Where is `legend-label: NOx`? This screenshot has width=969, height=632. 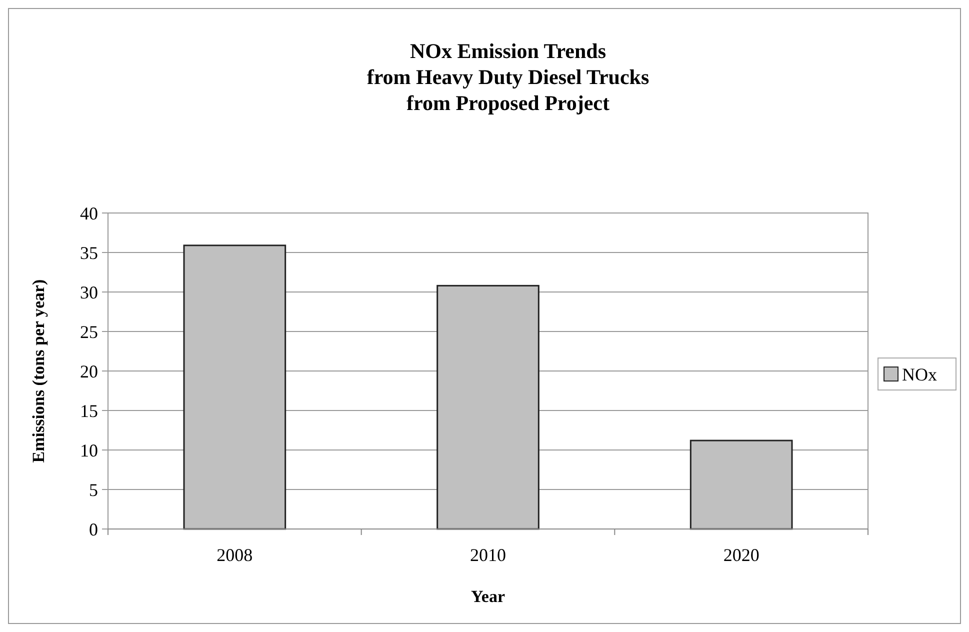 legend-label: NOx is located at coordinates (919, 374).